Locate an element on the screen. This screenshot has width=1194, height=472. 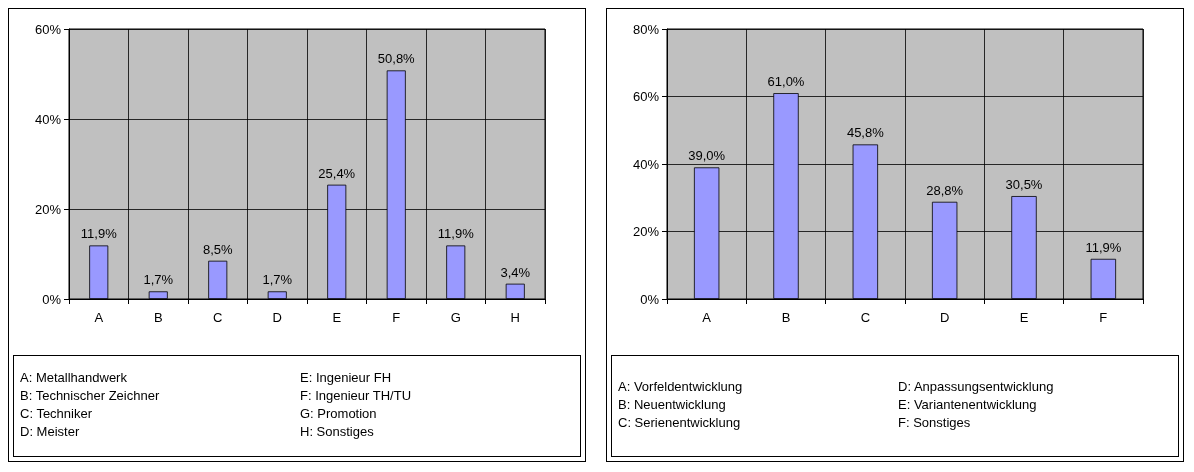
x-tick-label: G is located at coordinates (455, 317).